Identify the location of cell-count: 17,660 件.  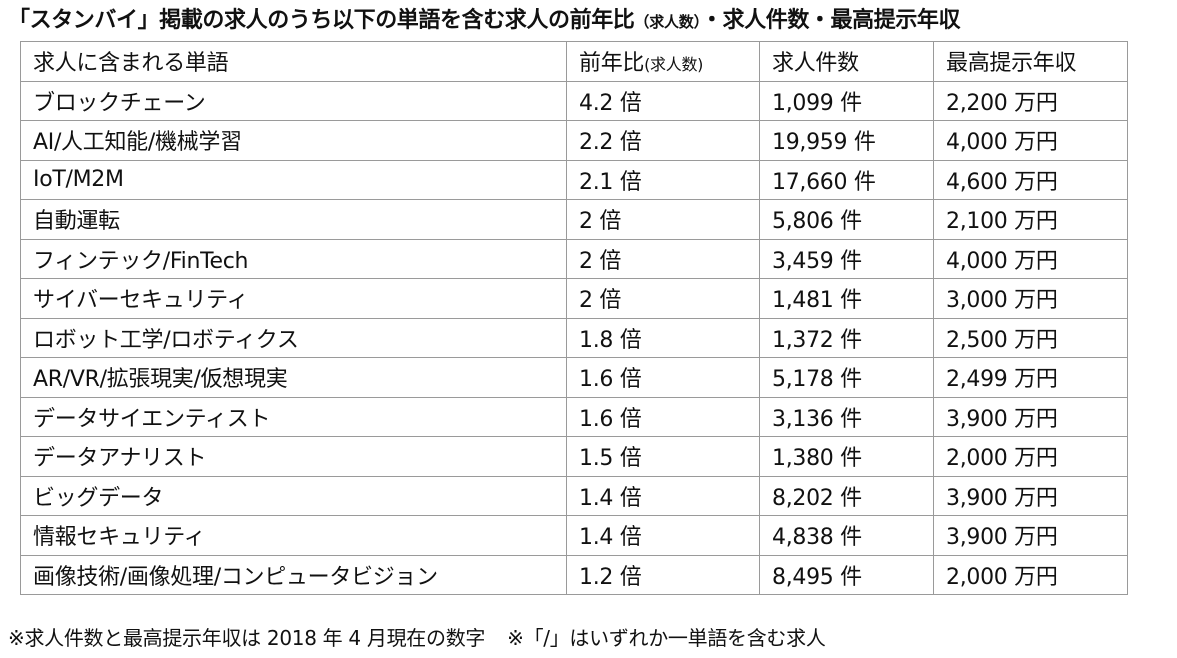
(846, 179).